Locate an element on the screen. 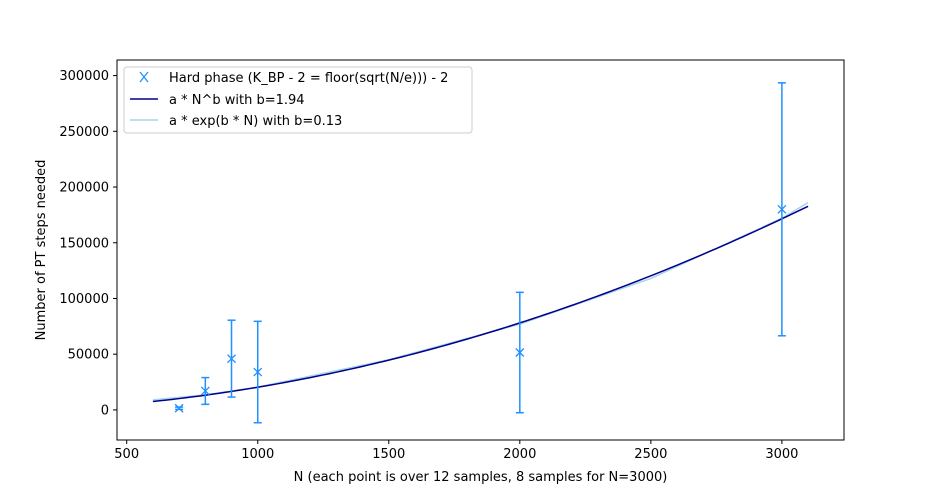 The height and width of the screenshot is (495, 938). x-tick-label: 3000 is located at coordinates (781, 454).